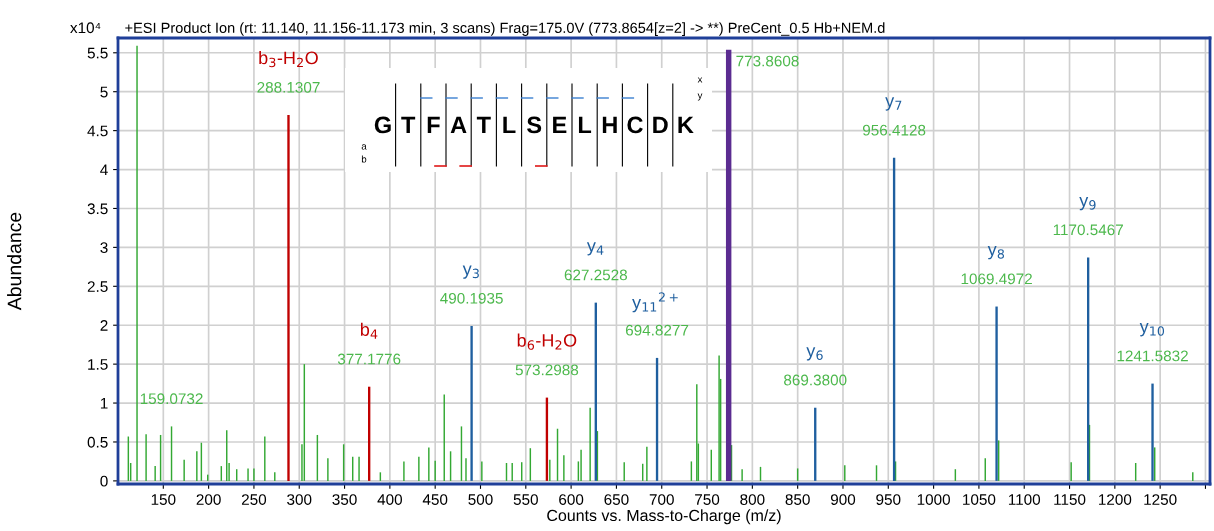 The image size is (1214, 531). I want to click on x-tick-label: 1250, so click(1160, 499).